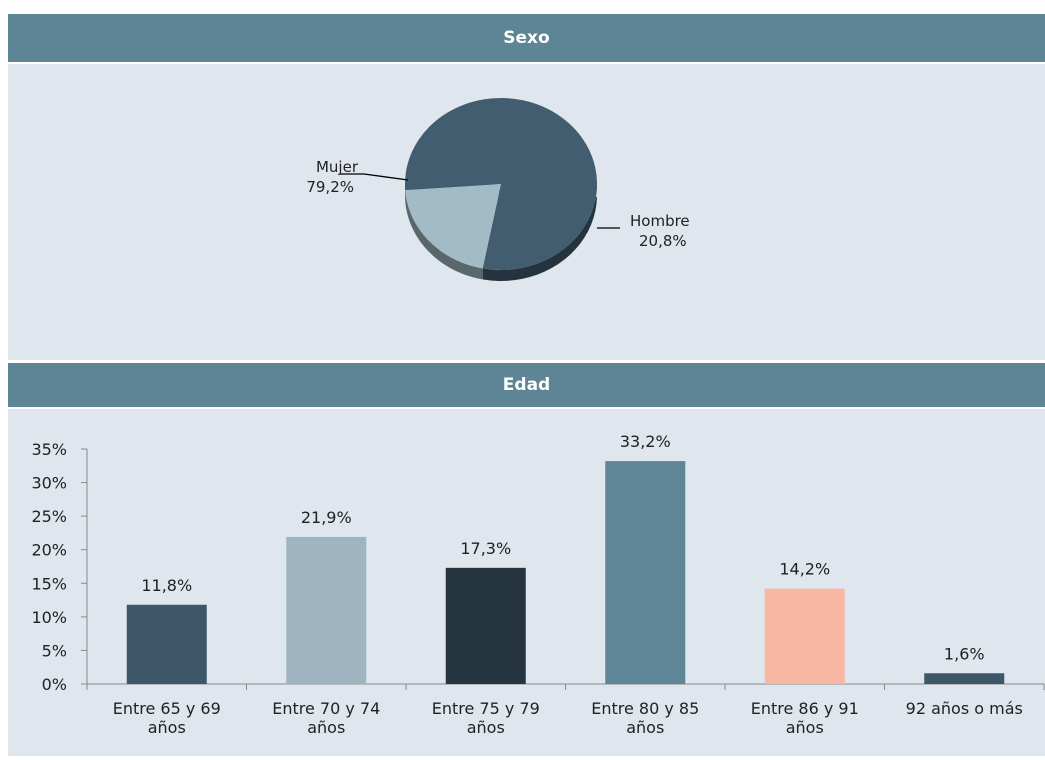  I want to click on pie-label-hombre: Hombre, so click(660, 221).